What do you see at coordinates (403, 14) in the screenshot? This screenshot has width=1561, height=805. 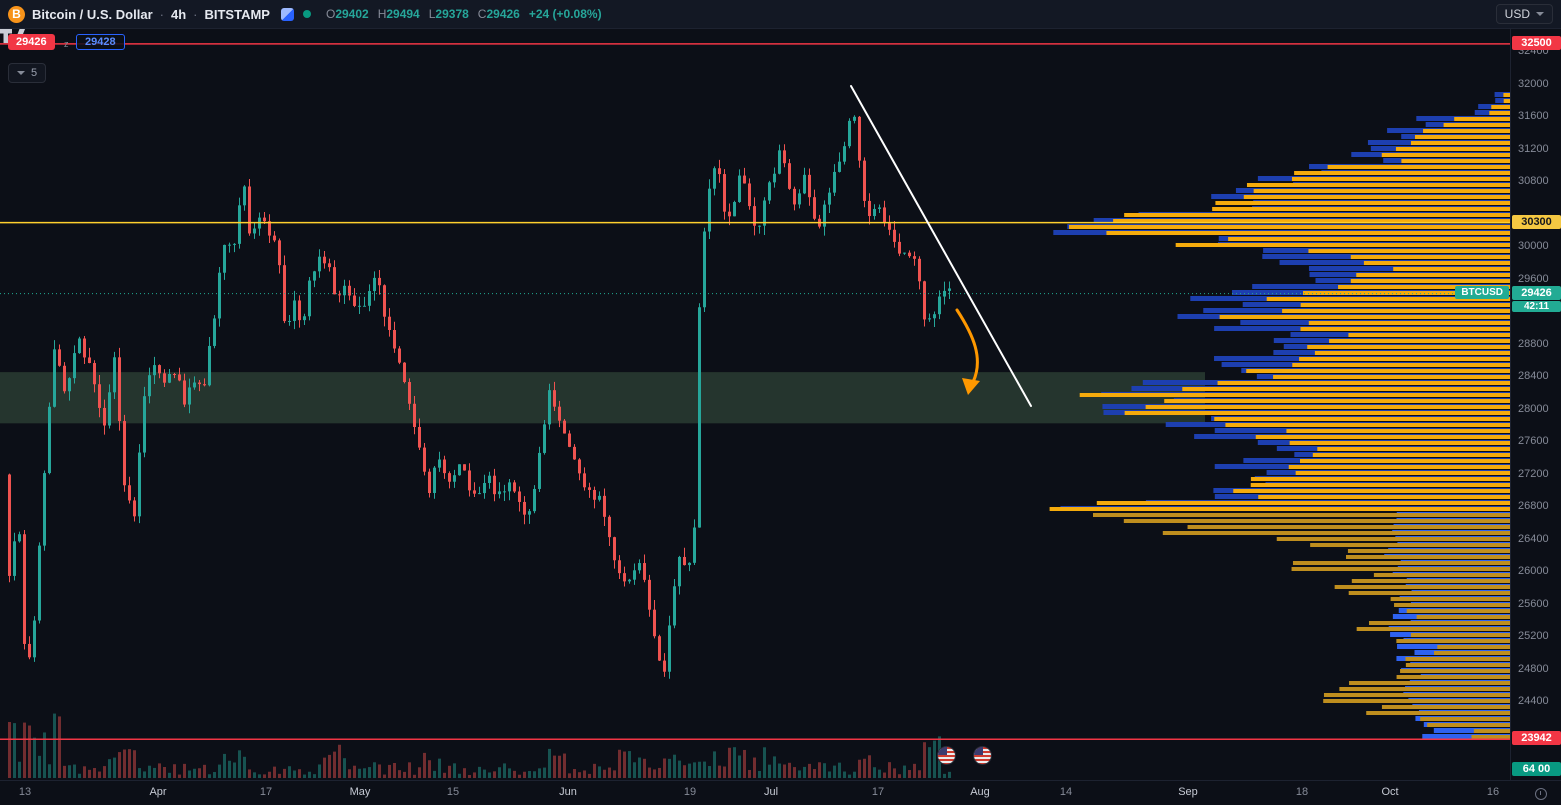 I see `high-value: 29494` at bounding box center [403, 14].